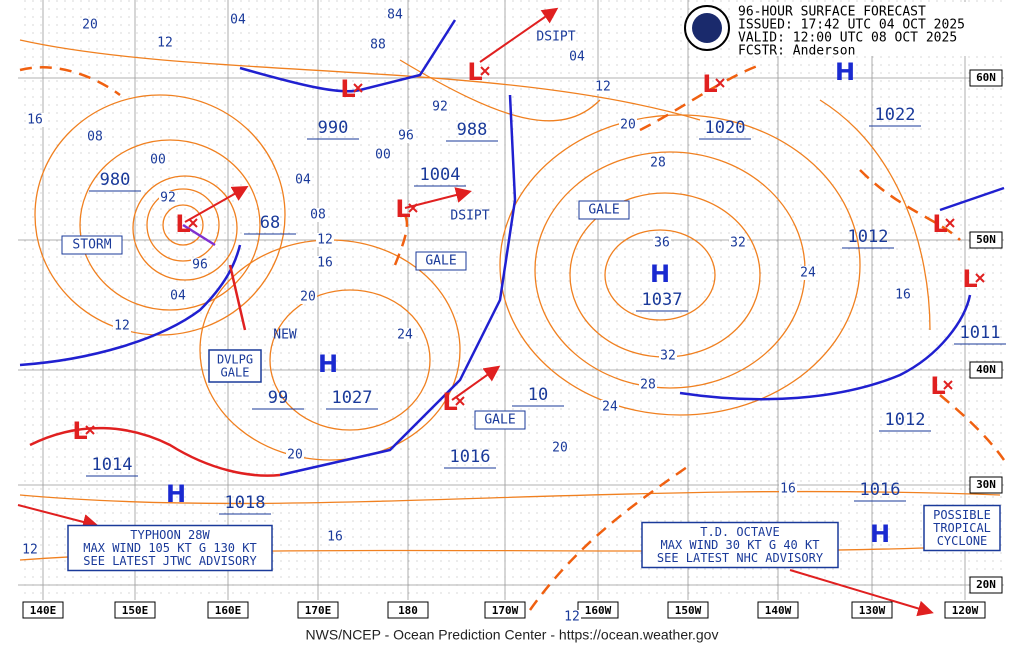 This screenshot has width=1024, height=652. What do you see at coordinates (270, 223) in the screenshot?
I see `pressure-label: 68` at bounding box center [270, 223].